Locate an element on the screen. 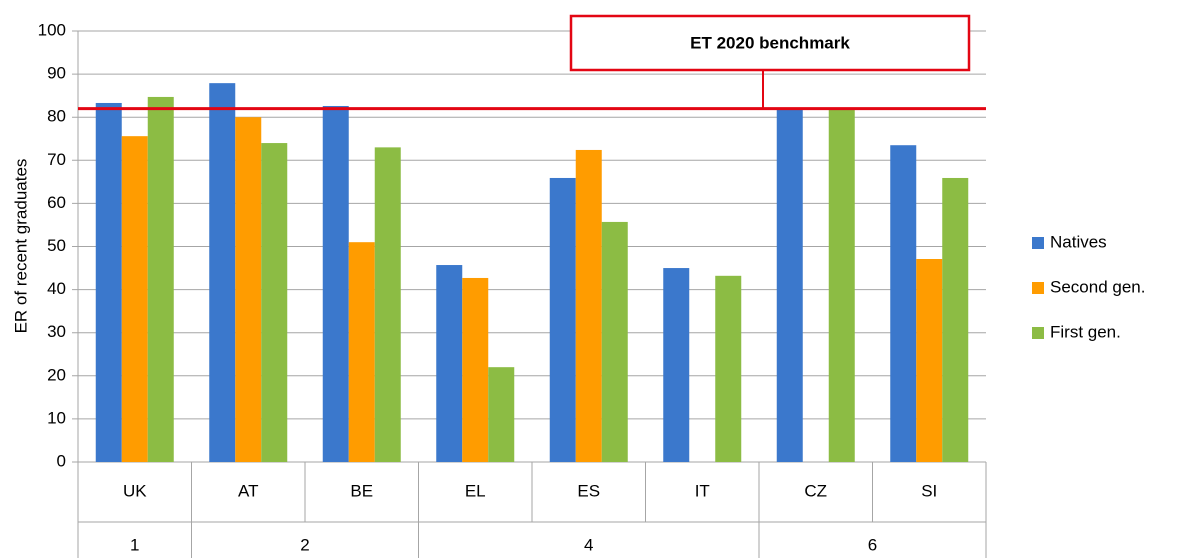 This screenshot has height=558, width=1182. x-tick-label: SI is located at coordinates (929, 490).